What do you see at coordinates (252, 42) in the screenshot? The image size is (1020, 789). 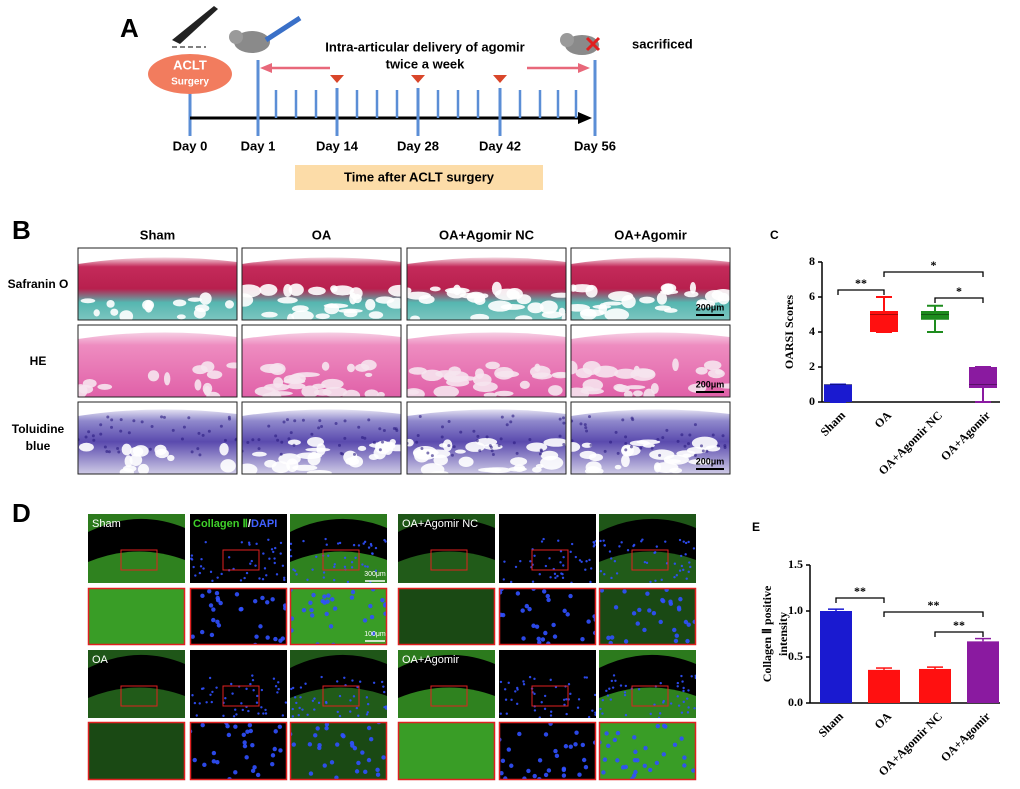 I see `mouse-icon` at bounding box center [252, 42].